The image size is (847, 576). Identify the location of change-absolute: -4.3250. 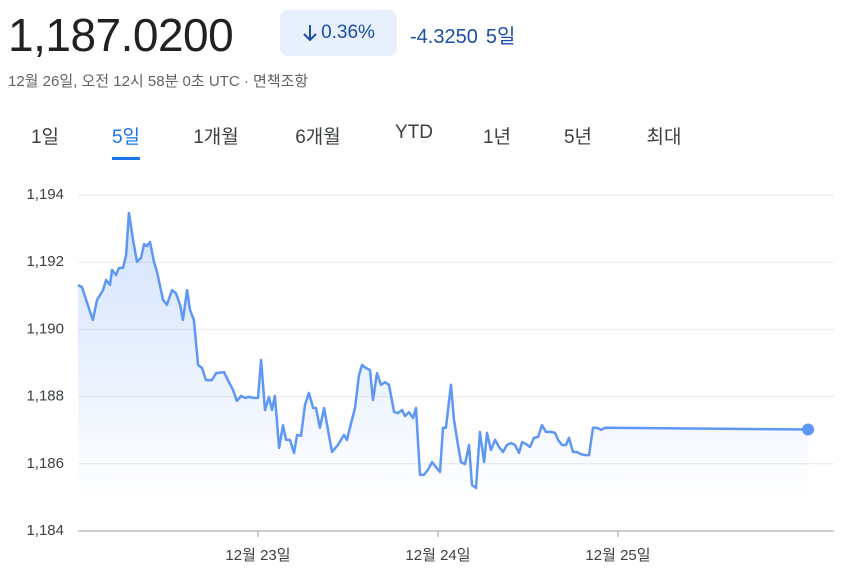
(444, 37).